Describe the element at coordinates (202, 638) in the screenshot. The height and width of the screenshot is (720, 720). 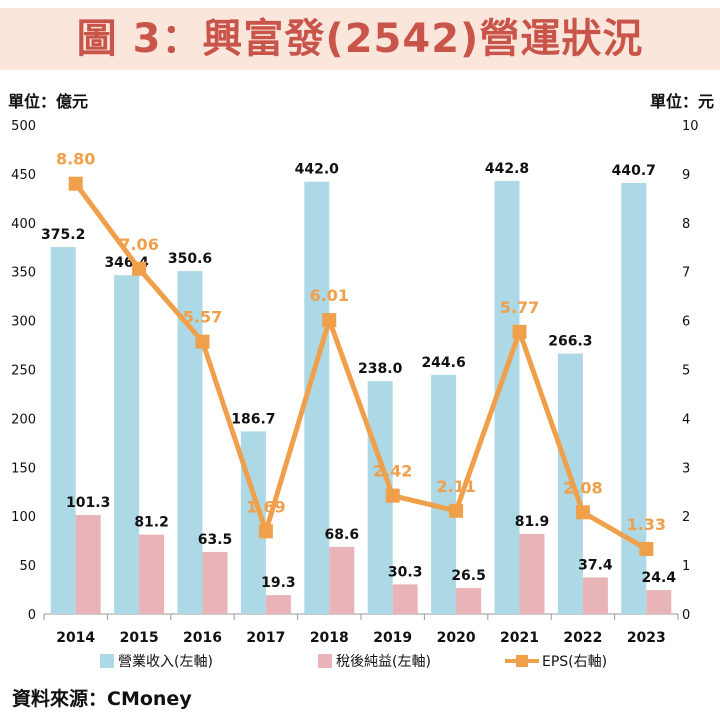
I see `x-tick-label: 2016` at that location.